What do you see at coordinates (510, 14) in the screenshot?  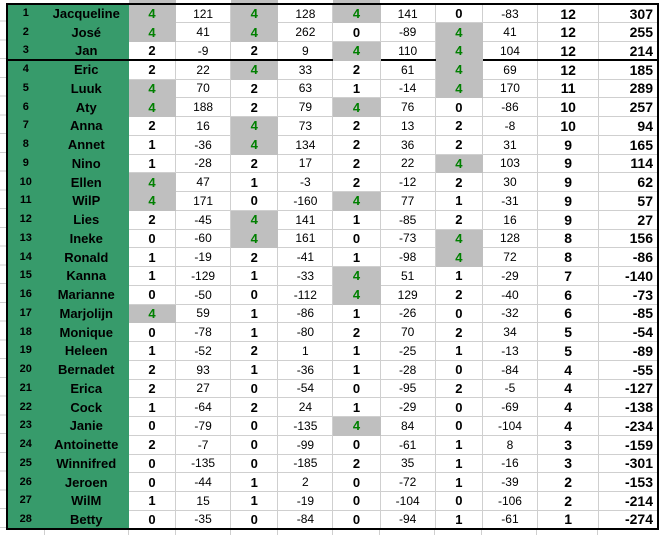 I see `round4-points-cell: -83` at bounding box center [510, 14].